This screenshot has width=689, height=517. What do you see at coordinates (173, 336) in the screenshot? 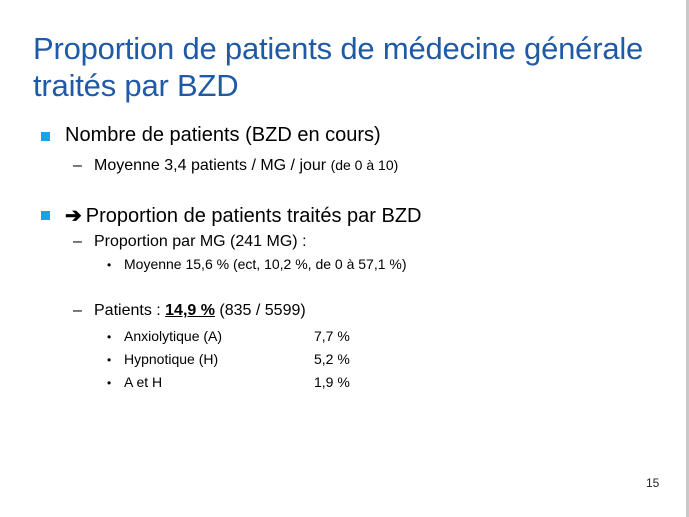
I see `item-label: Anxiolytique (A)` at bounding box center [173, 336].